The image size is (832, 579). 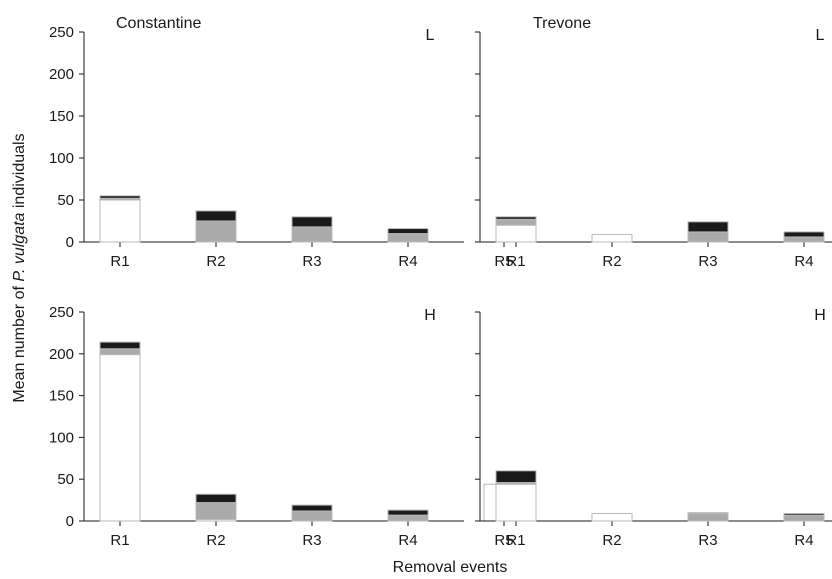 I want to click on y-axis-title-suffix: individuals, so click(x=19, y=172).